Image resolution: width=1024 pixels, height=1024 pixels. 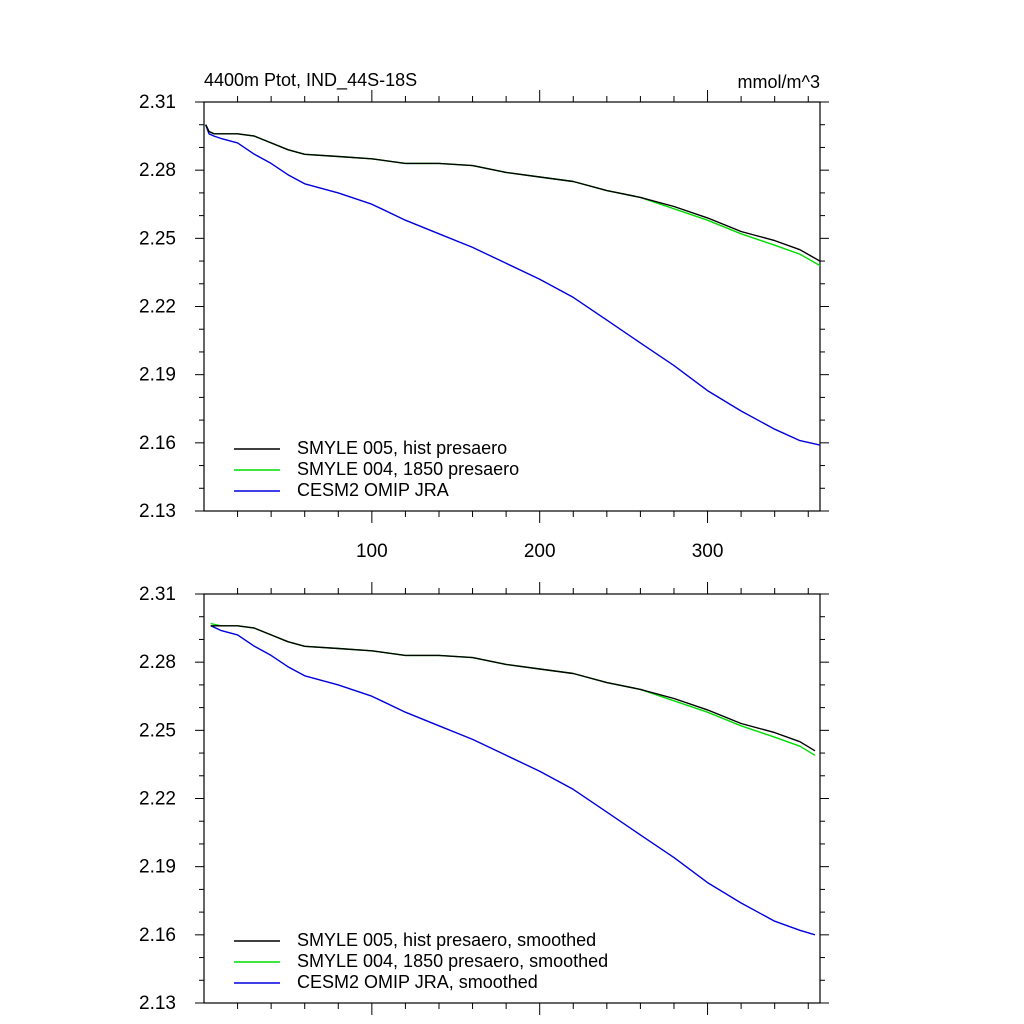 What do you see at coordinates (779, 82) in the screenshot?
I see `panel-top-units: mmol/m^3` at bounding box center [779, 82].